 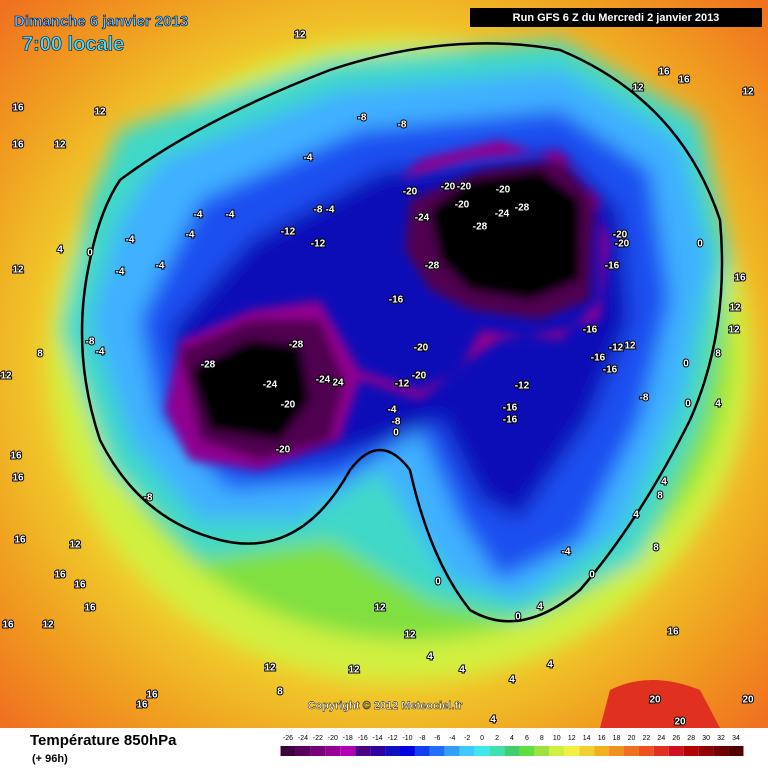 I want to click on legend-tick-label: -8, so click(x=422, y=738).